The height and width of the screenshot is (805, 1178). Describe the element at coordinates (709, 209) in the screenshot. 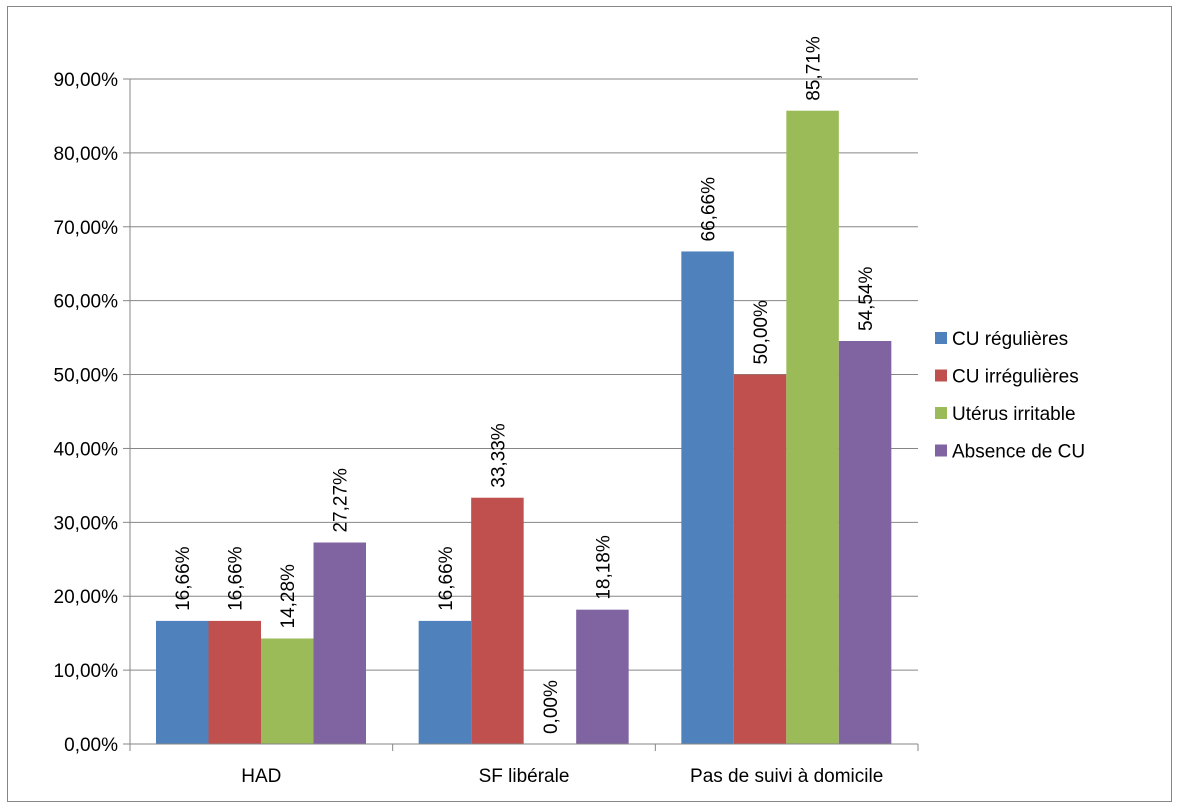

I see `data-label: 66,66%` at that location.